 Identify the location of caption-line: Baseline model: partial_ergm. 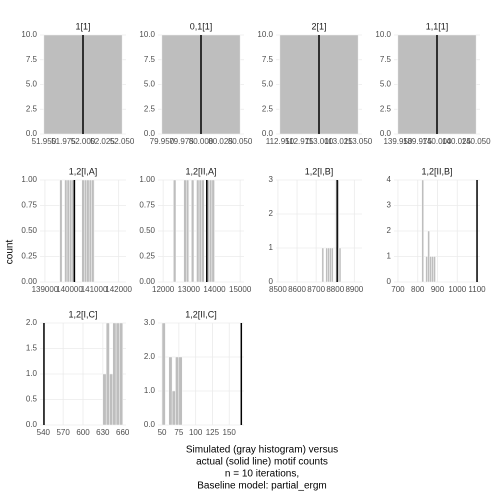
(262, 486).